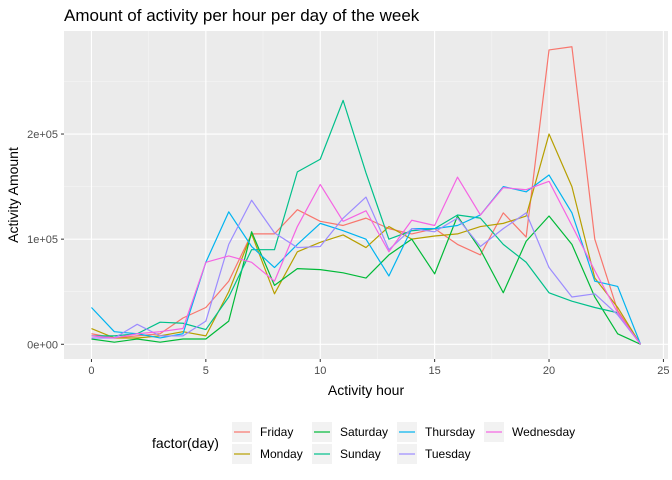 The height and width of the screenshot is (480, 672). What do you see at coordinates (42, 240) in the screenshot?
I see `y-tick-label: 1e+05` at bounding box center [42, 240].